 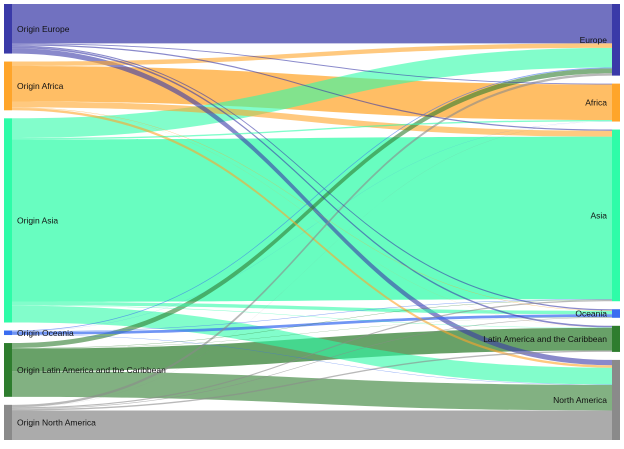 I want to click on flow-europe-to-africa, so click(x=312, y=64).